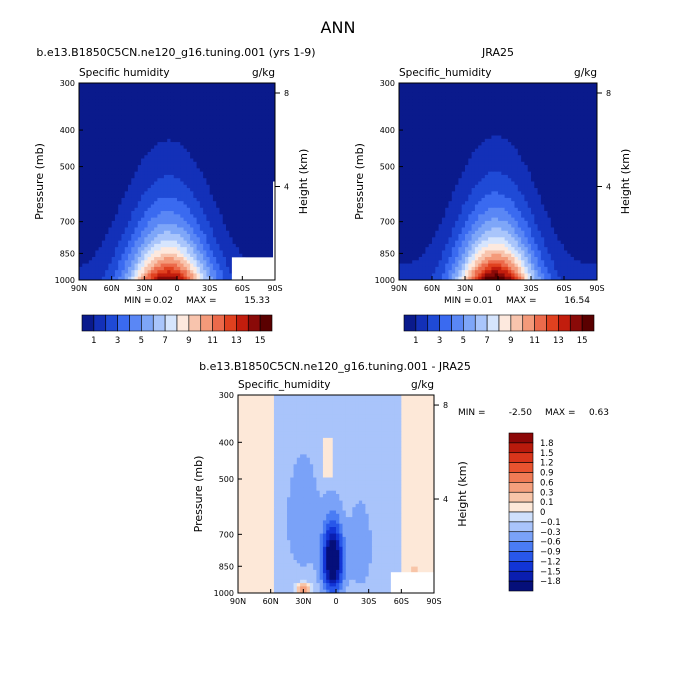 The image size is (677, 676). What do you see at coordinates (547, 483) in the screenshot?
I see `colorbar-label: 0.6` at bounding box center [547, 483].